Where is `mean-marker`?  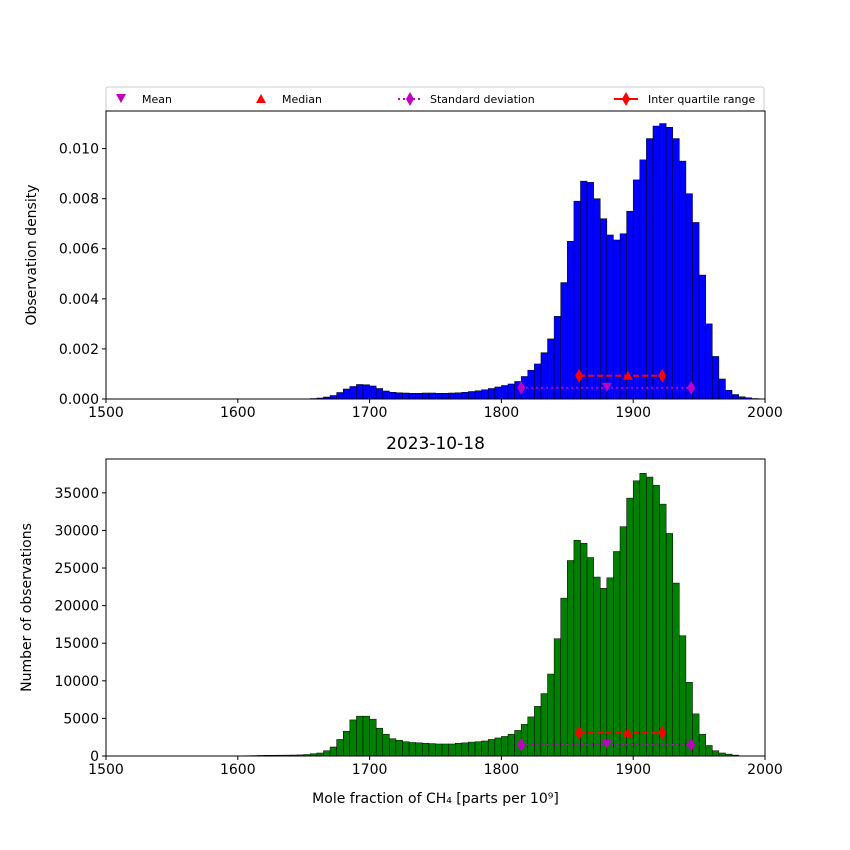
mean-marker is located at coordinates (606, 387).